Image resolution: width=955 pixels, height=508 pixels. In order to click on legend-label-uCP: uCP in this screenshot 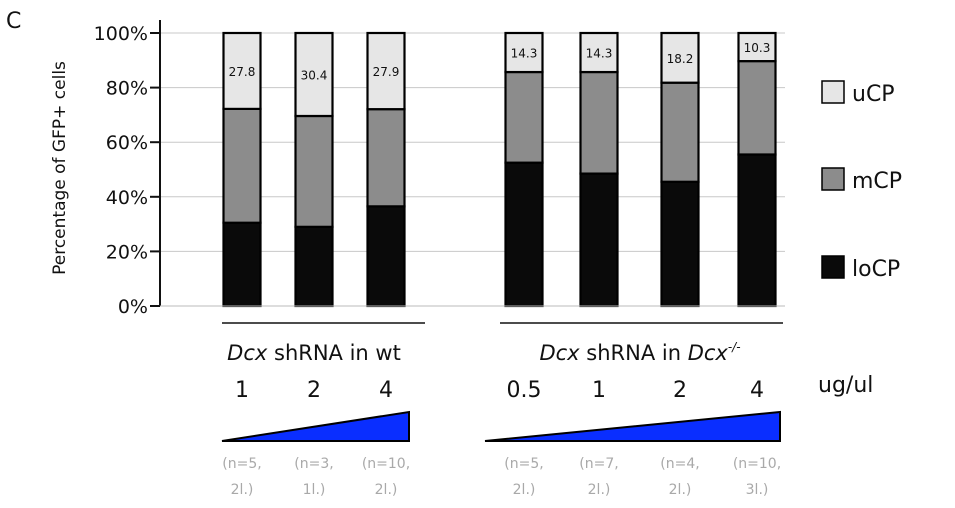, I will do `click(873, 94)`.